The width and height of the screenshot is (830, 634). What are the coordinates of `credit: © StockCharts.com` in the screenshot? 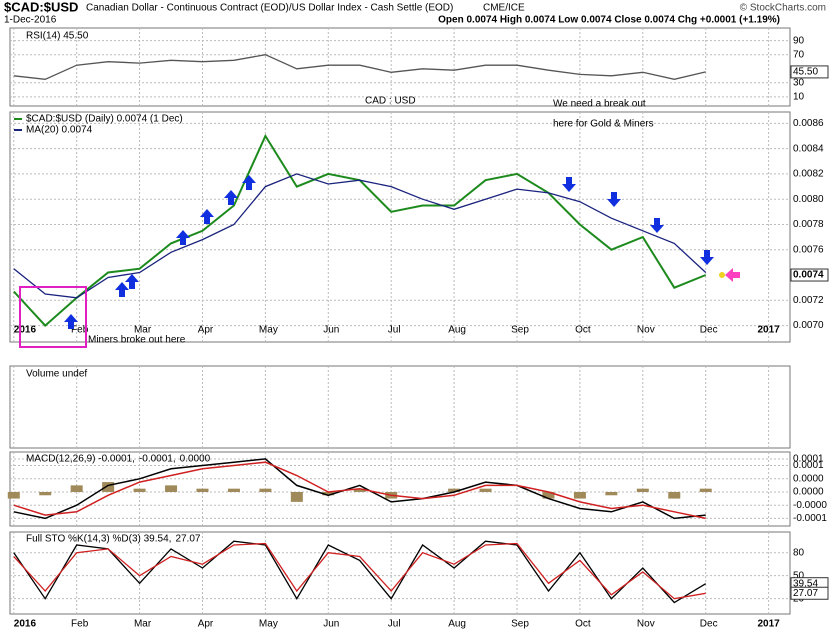 It's located at (783, 8).